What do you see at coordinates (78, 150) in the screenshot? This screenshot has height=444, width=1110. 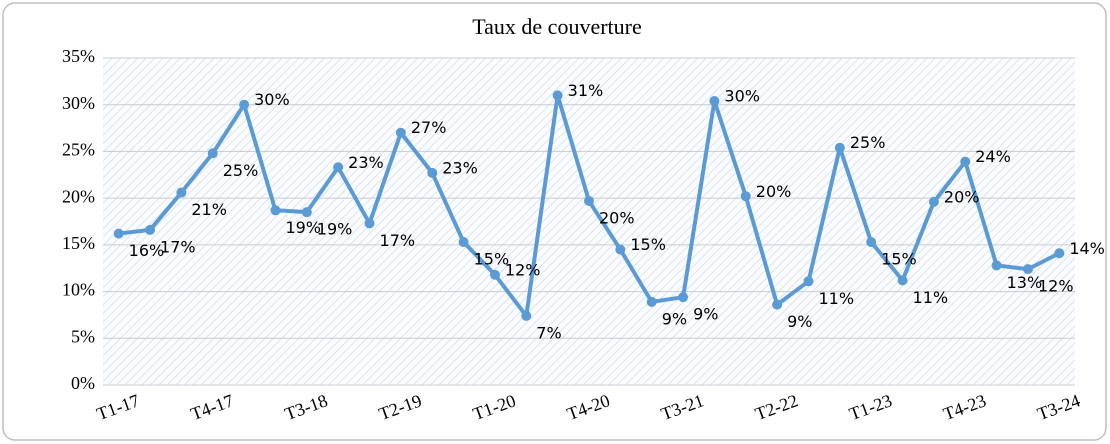 I see `y-tick-label: 25%` at bounding box center [78, 150].